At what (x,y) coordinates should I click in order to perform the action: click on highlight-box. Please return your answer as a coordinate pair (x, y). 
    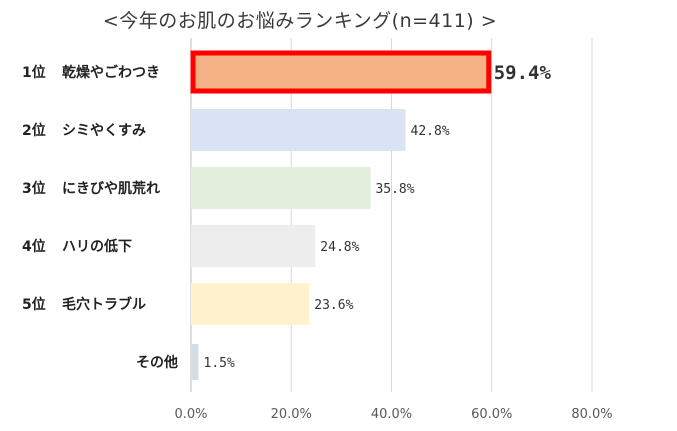
    Looking at the image, I should click on (341, 72).